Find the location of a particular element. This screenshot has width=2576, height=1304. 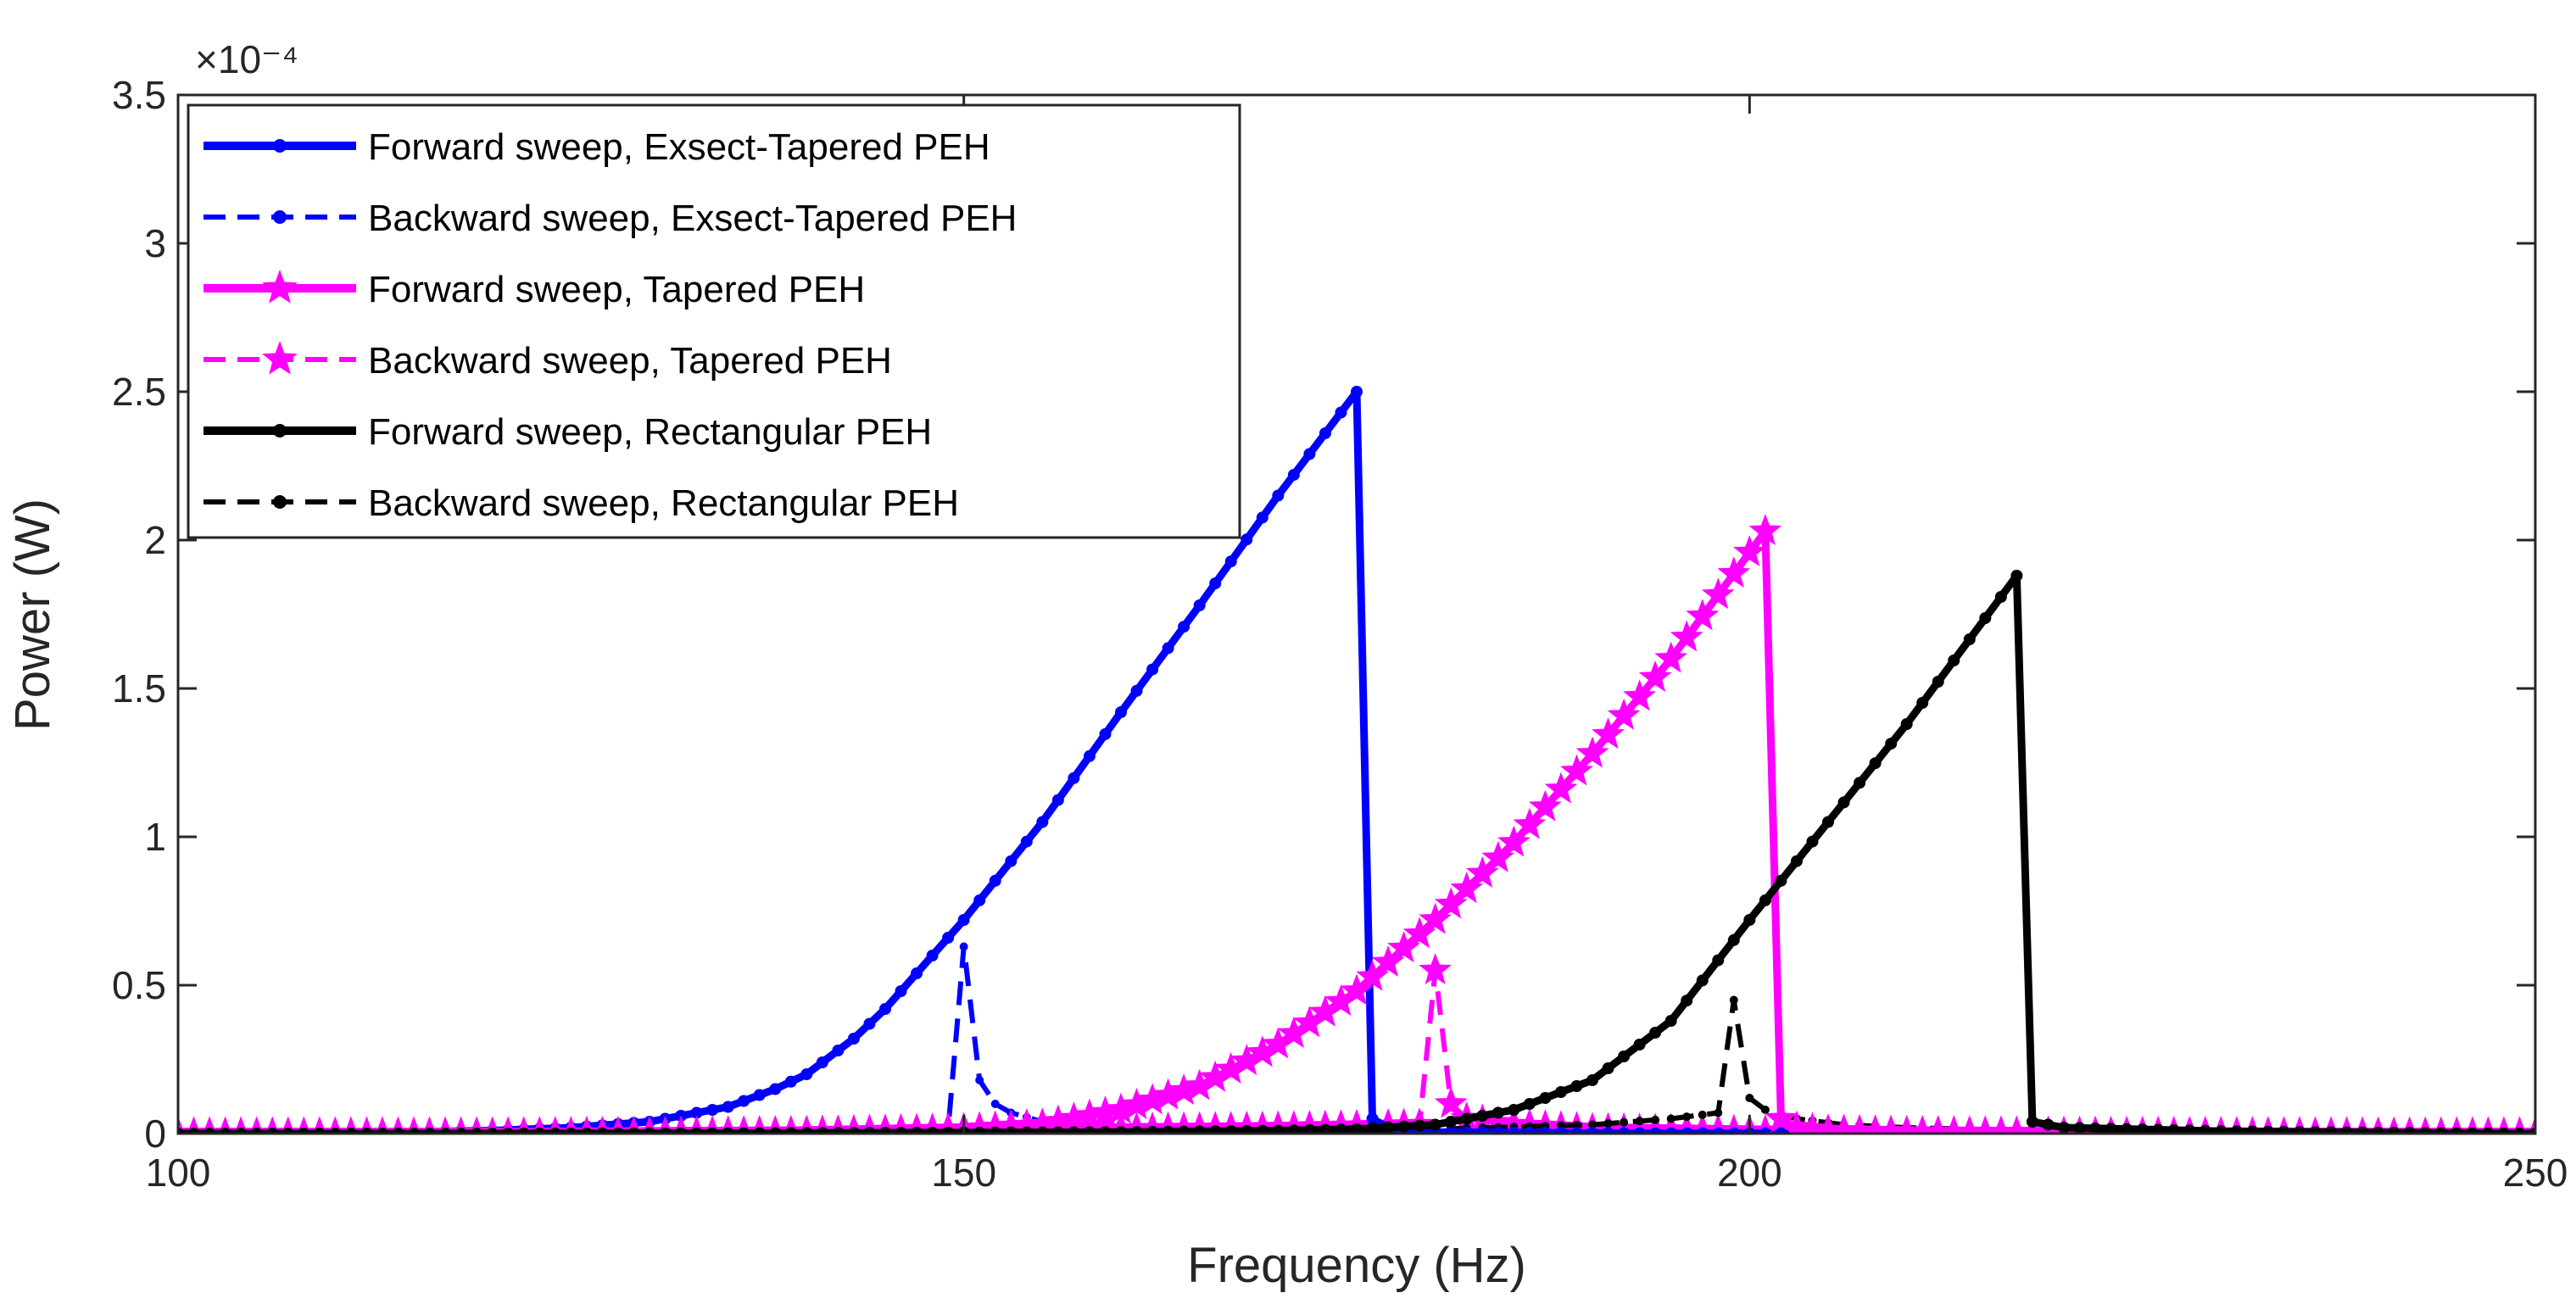

x-axis-title: Frequency (Hz) is located at coordinates (1356, 1265).